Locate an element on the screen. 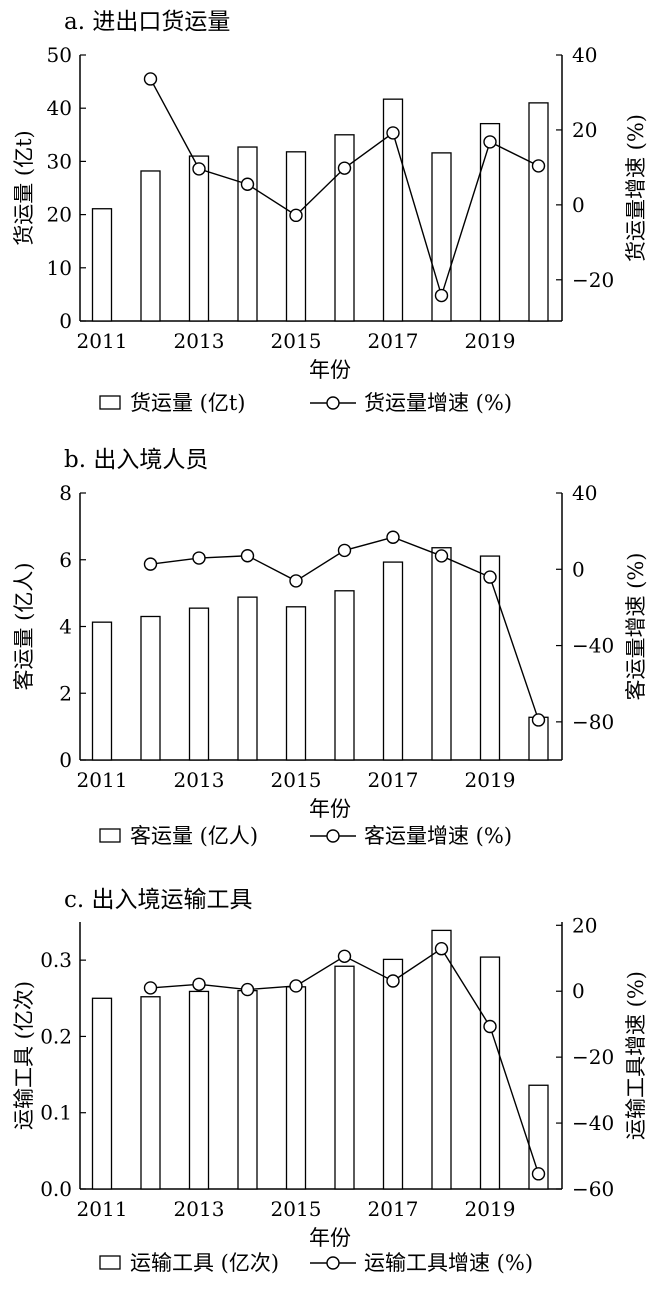  left-tick-label: 50 is located at coordinates (59, 55).